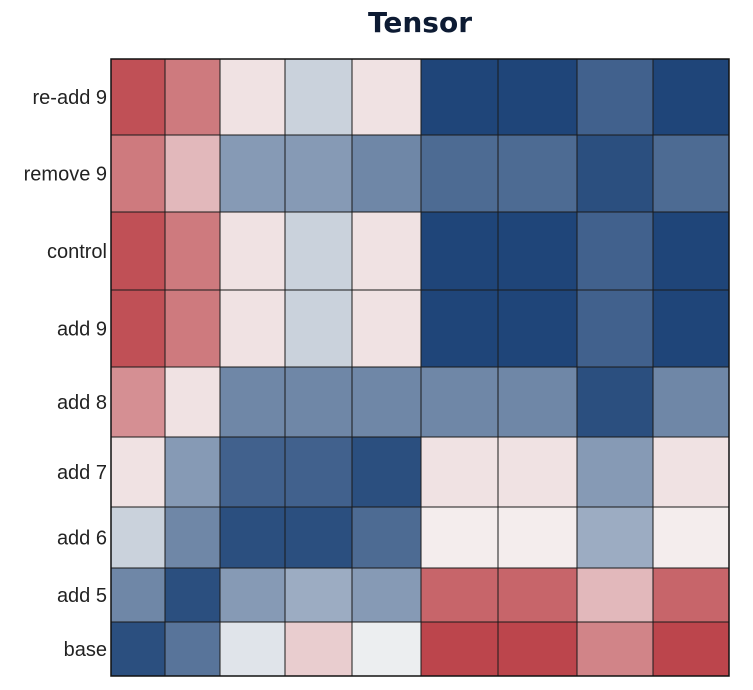  What do you see at coordinates (82, 473) in the screenshot?
I see `row-label: add 7` at bounding box center [82, 473].